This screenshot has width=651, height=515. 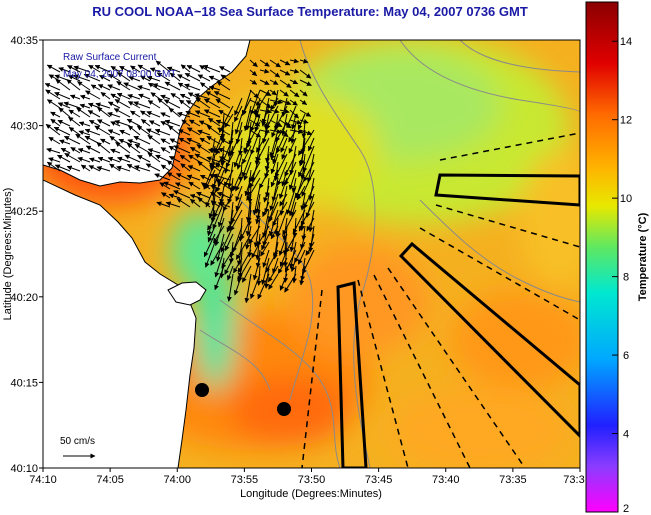 I want to click on y-tick-label: 40:25, so click(x=24, y=212).